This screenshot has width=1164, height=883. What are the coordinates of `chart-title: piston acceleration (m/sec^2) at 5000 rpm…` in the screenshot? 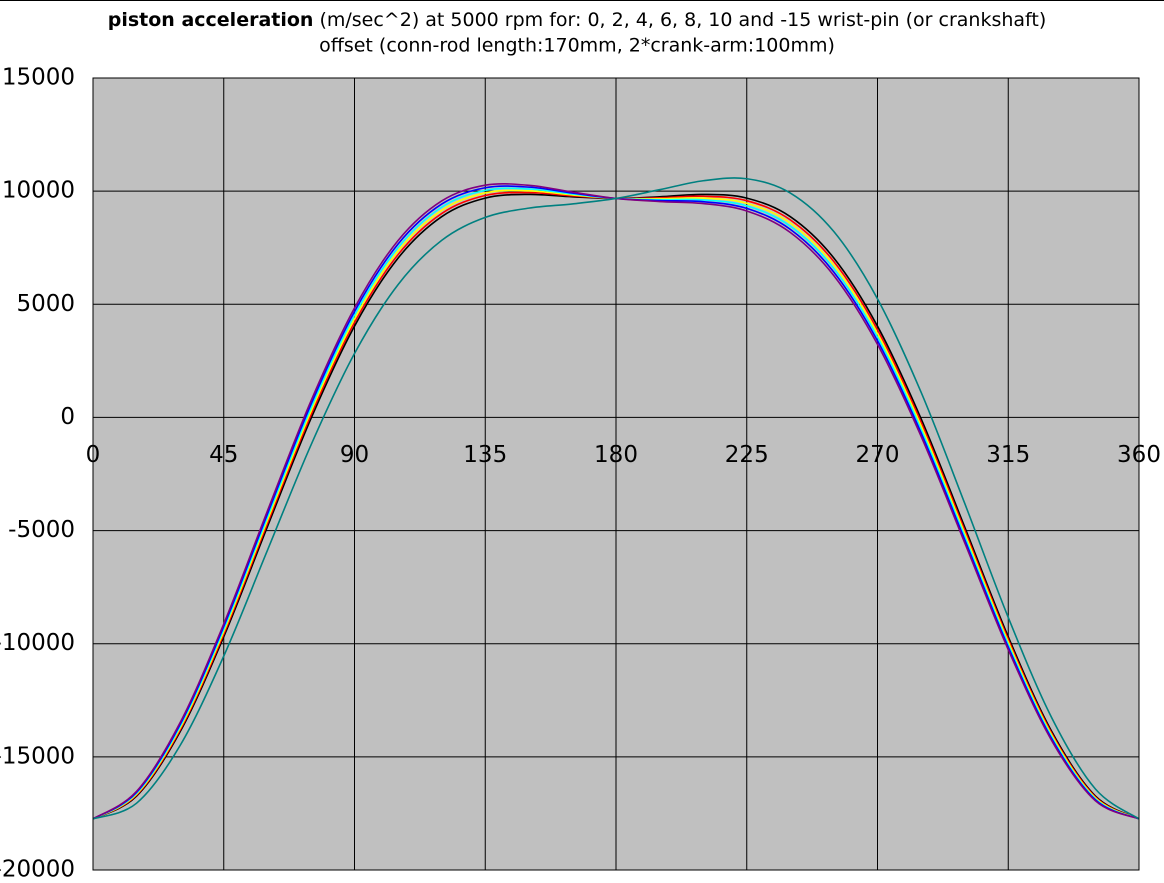 It's located at (577, 20).